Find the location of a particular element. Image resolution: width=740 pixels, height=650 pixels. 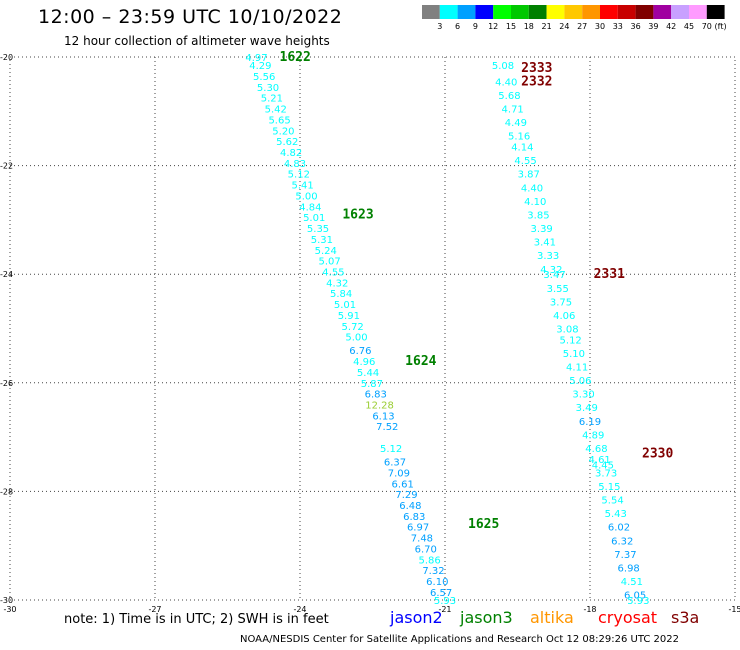

data-point-jason3: 5.44 is located at coordinates (368, 373).